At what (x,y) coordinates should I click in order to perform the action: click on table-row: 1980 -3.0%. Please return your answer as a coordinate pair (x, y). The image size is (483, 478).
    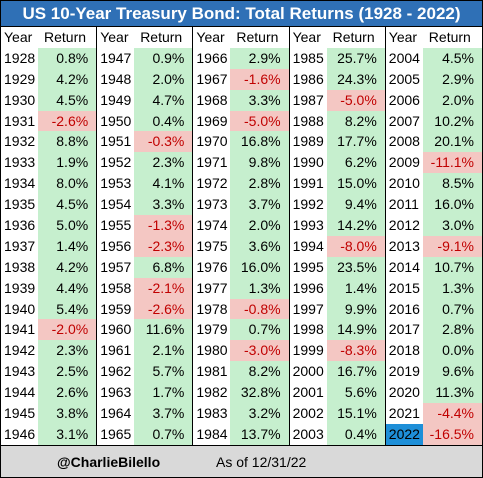
    Looking at the image, I should click on (241, 351).